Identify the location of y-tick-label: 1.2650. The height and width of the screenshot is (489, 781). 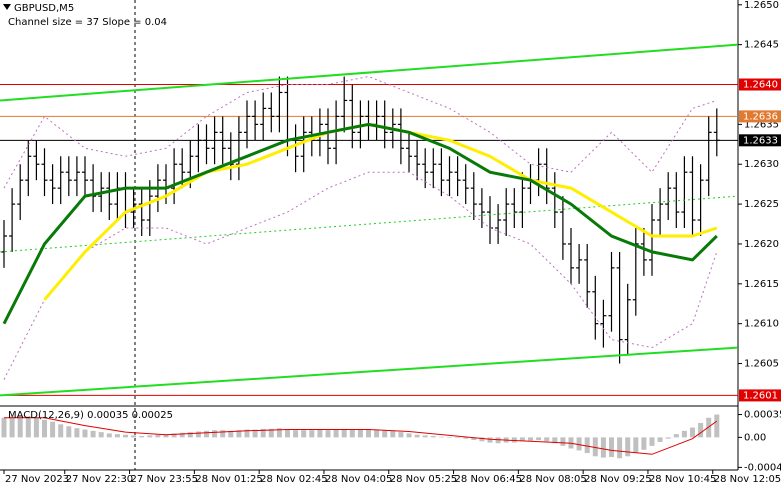
(761, 5).